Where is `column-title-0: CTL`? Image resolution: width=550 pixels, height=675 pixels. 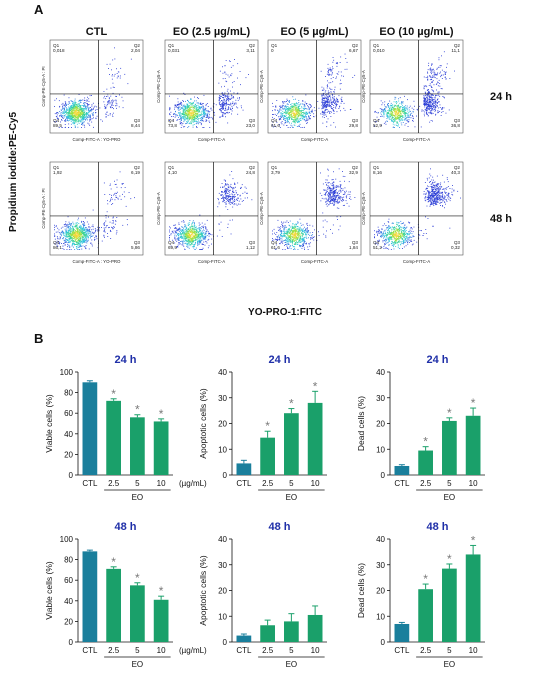 column-title-0: CTL is located at coordinates (97, 32).